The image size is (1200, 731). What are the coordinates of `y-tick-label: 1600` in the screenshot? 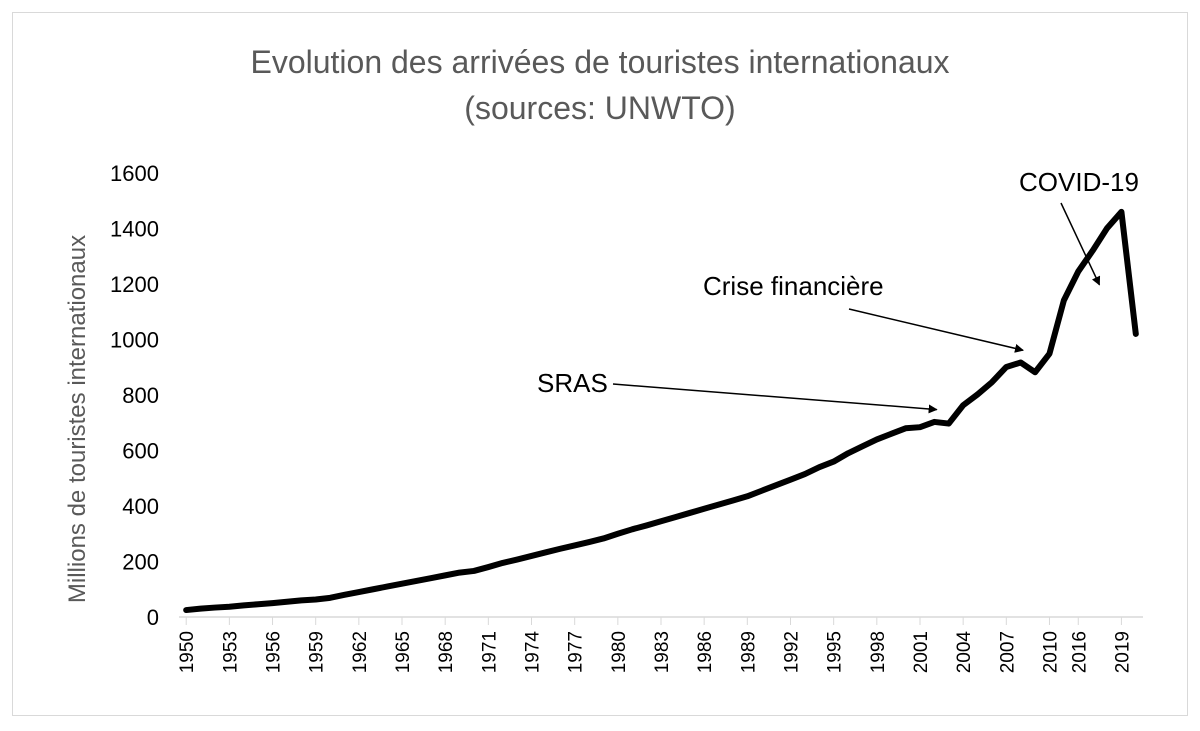 It's located at (134, 173).